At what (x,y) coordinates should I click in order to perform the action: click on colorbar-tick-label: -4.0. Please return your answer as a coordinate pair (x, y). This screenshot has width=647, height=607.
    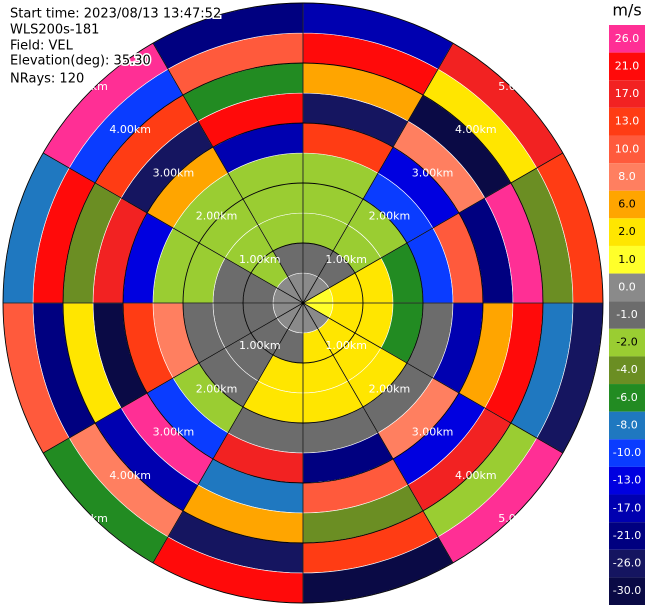
    Looking at the image, I should click on (626, 369).